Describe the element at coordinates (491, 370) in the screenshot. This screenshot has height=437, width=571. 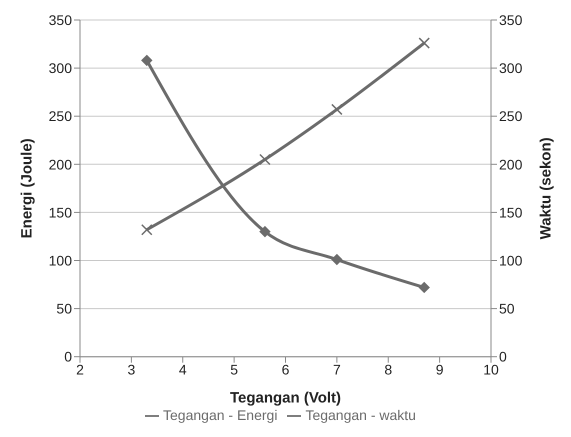
I see `x-tick-label: 10` at that location.